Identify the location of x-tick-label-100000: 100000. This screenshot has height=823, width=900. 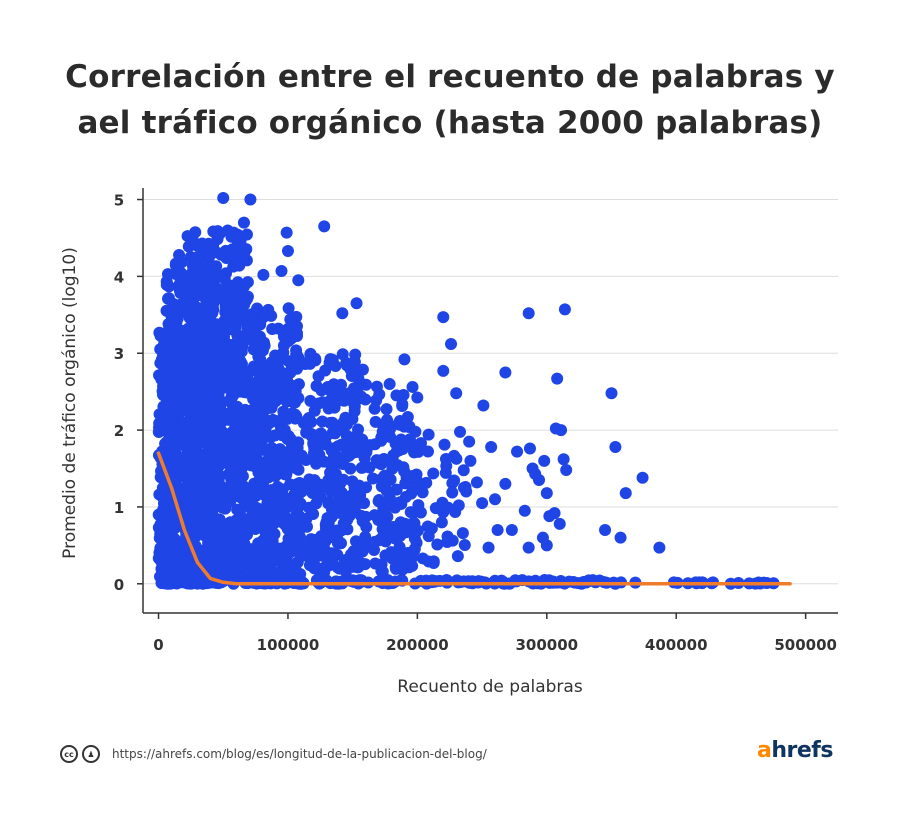
(288, 645).